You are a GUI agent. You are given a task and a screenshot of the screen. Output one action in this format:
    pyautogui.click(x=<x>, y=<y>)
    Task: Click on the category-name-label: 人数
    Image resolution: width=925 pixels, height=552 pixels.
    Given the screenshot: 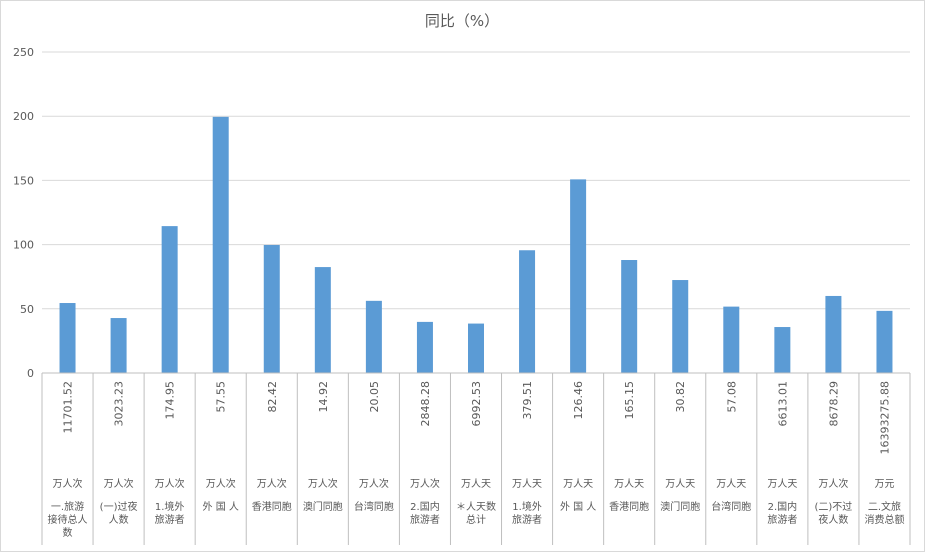 What is the action you would take?
    pyautogui.click(x=119, y=519)
    